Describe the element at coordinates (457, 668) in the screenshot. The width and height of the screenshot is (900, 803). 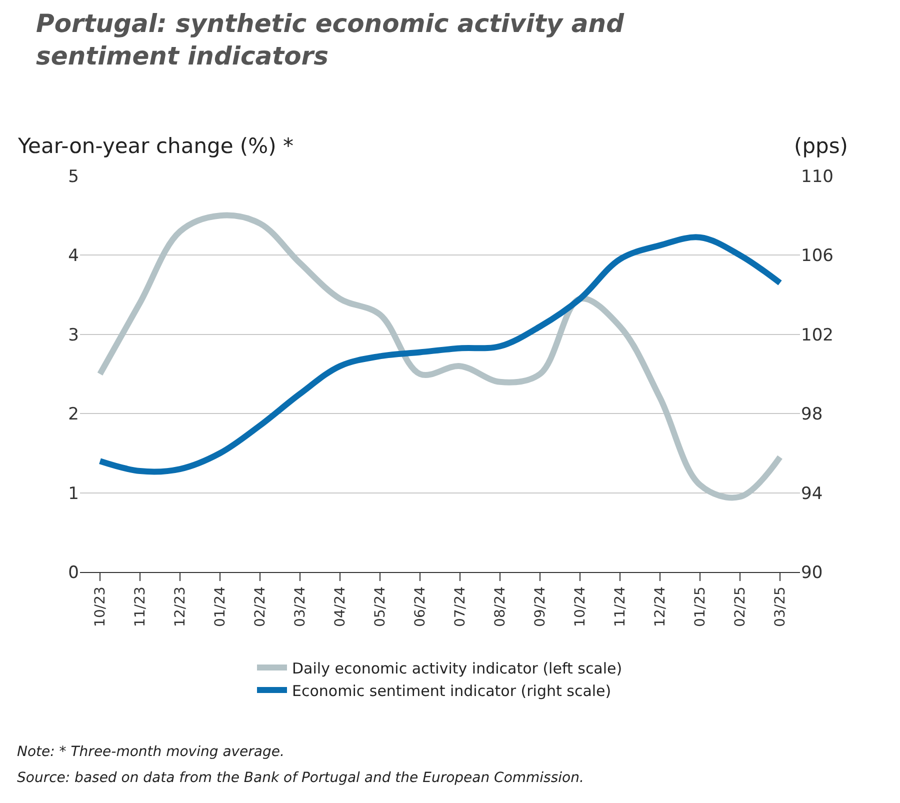
I see `legend-label: Daily economic activity indicator (left scale)` at that location.